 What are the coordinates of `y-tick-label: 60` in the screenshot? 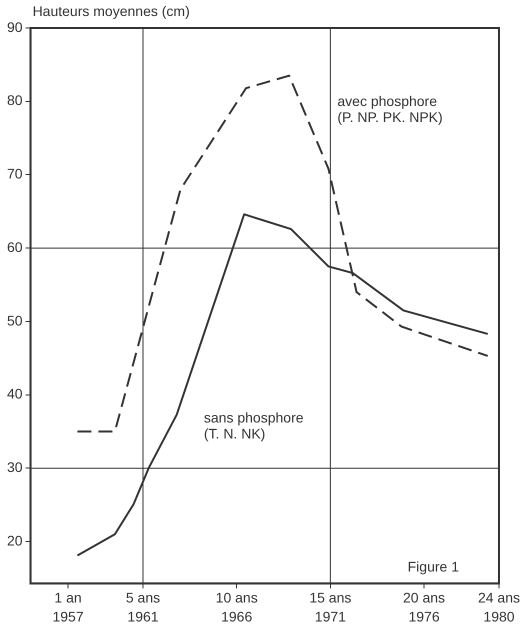 It's located at (14, 246).